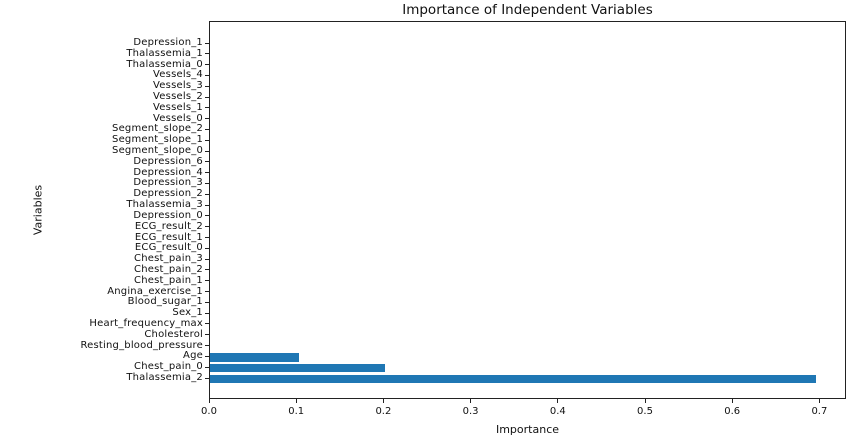 The width and height of the screenshot is (856, 445). Describe the element at coordinates (168, 42) in the screenshot. I see `y-tick-label: Depression_1` at that location.